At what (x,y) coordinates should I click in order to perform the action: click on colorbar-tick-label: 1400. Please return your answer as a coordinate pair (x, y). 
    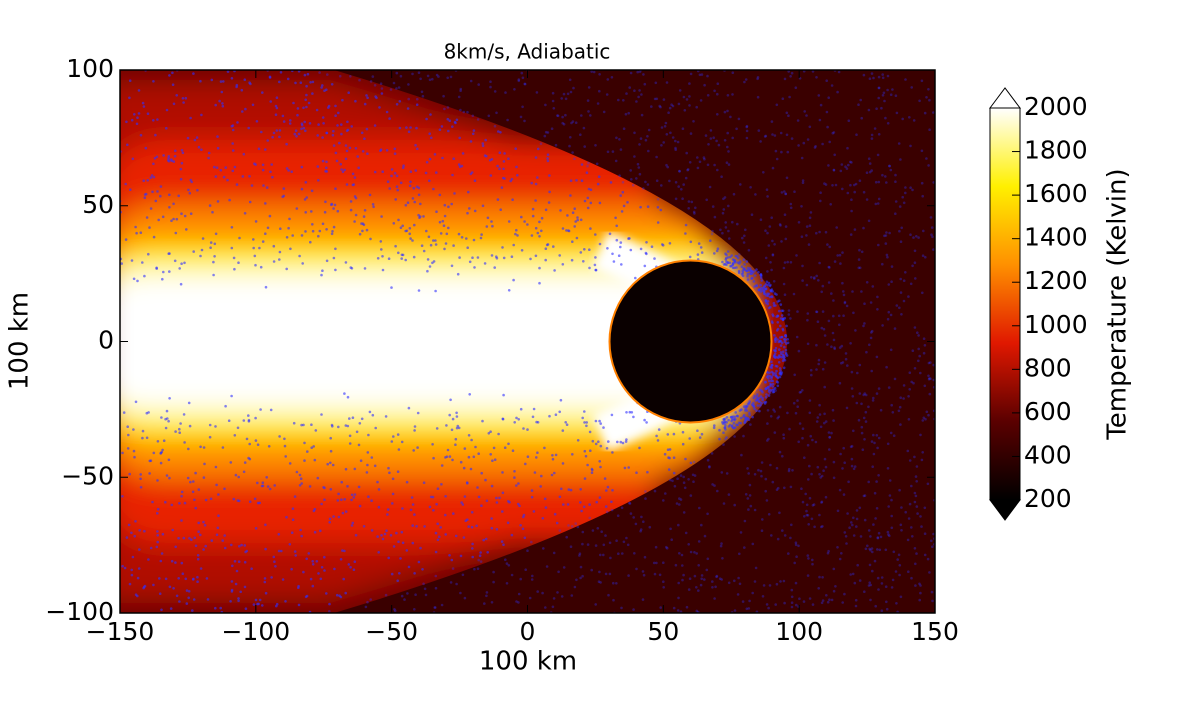
    Looking at the image, I should click on (1056, 237).